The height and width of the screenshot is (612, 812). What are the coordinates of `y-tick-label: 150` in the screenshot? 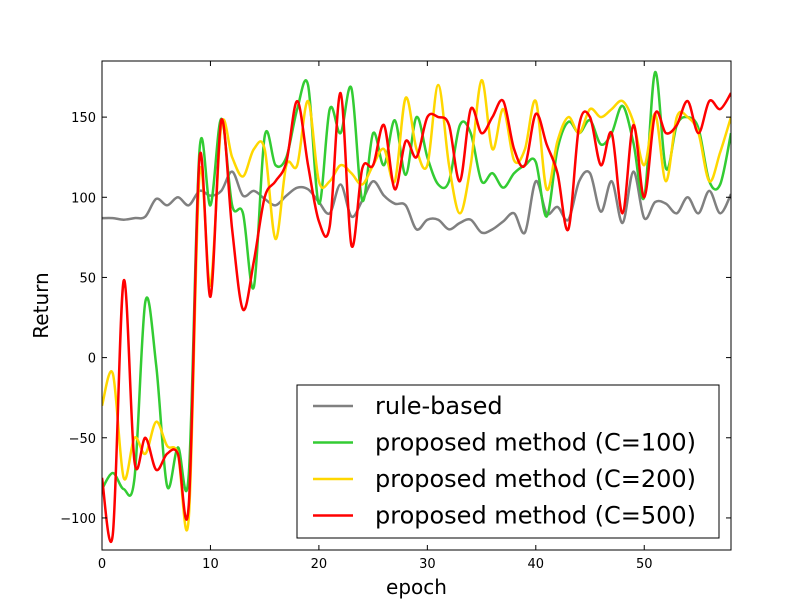 It's located at (83, 118).